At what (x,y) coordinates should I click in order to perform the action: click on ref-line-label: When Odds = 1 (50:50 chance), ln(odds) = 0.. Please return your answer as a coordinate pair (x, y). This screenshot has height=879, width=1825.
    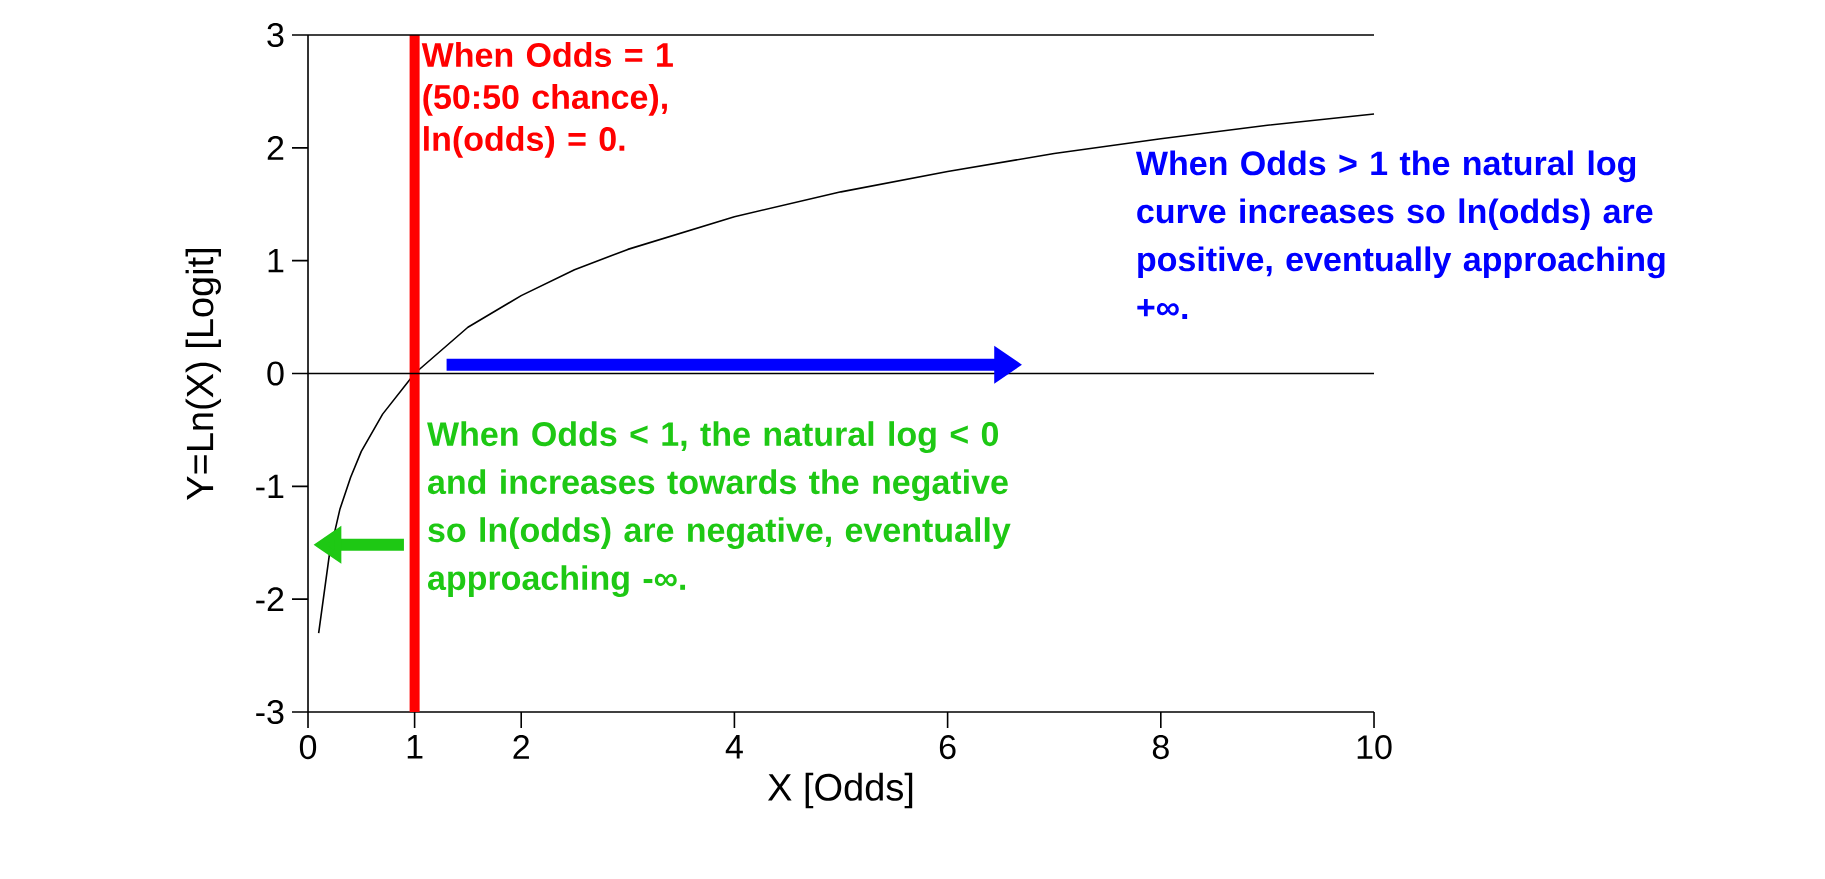
    Looking at the image, I should click on (547, 100).